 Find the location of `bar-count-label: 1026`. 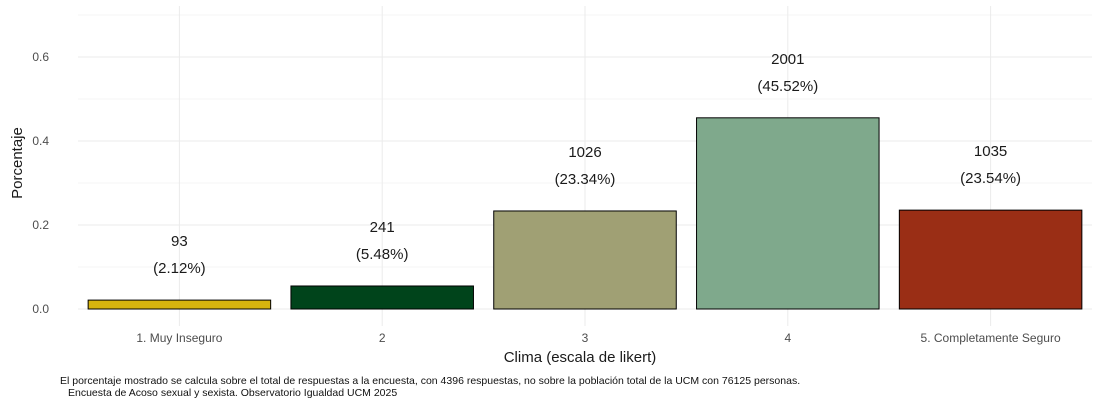

bar-count-label: 1026 is located at coordinates (584, 152).